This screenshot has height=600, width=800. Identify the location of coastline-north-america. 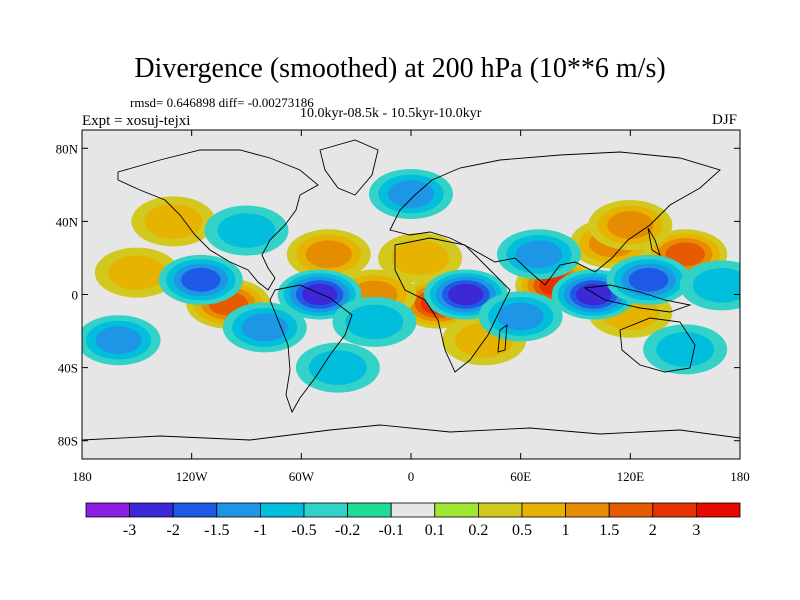
(218, 220).